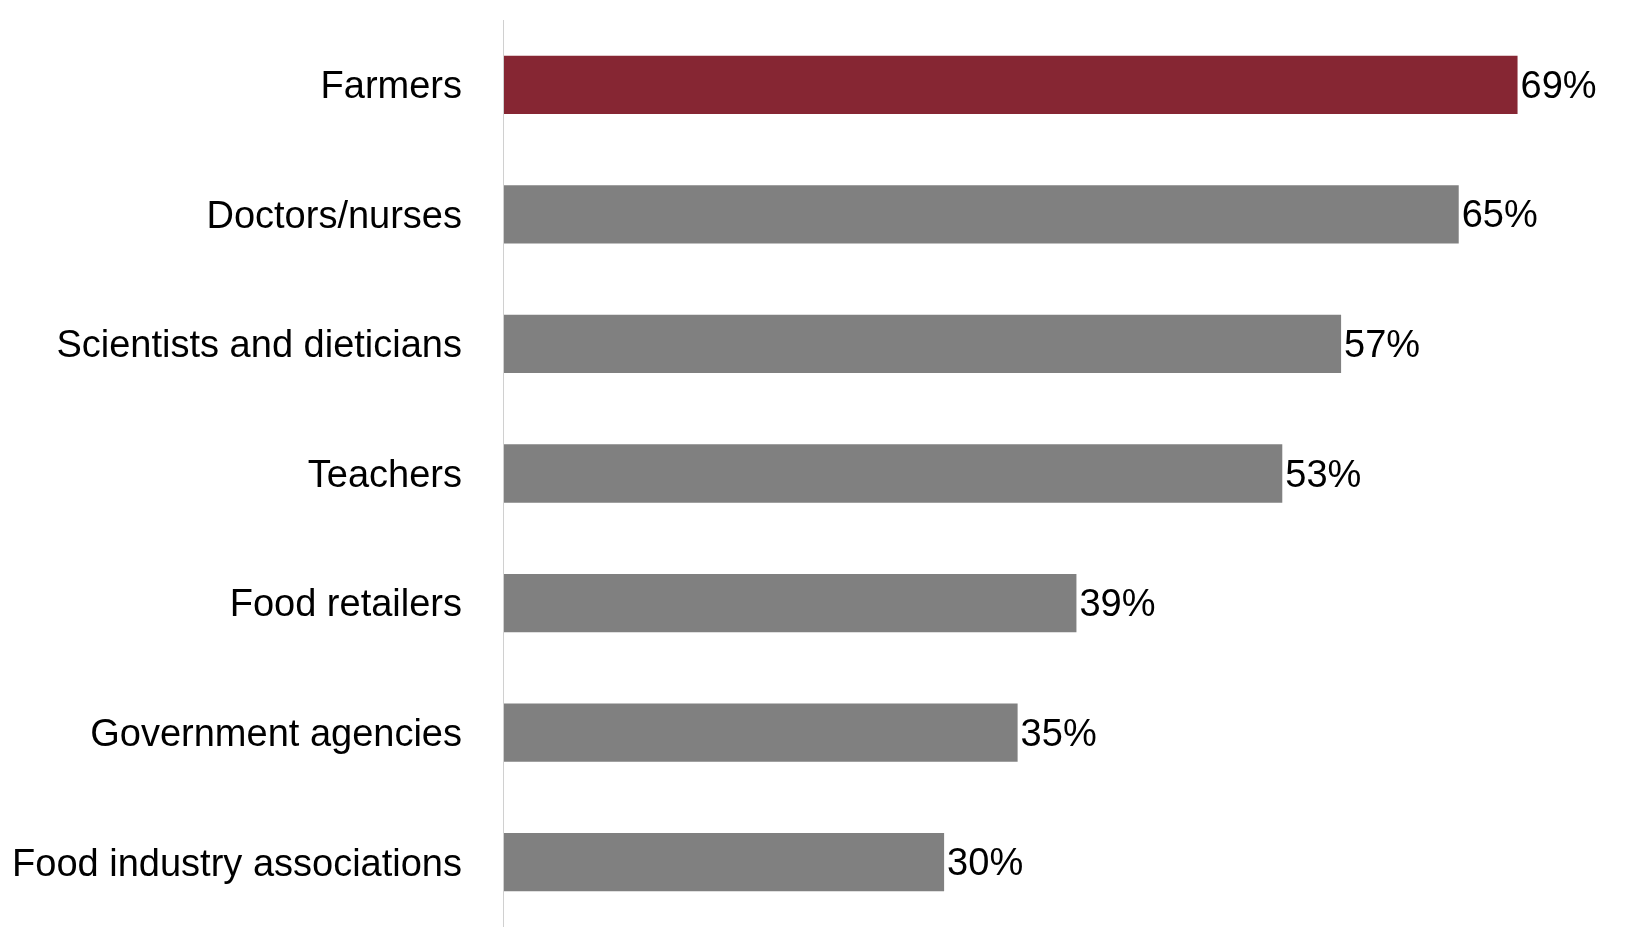 This screenshot has height=947, width=1639. Describe the element at coordinates (384, 473) in the screenshot. I see `y-tick-label: Teachers` at that location.